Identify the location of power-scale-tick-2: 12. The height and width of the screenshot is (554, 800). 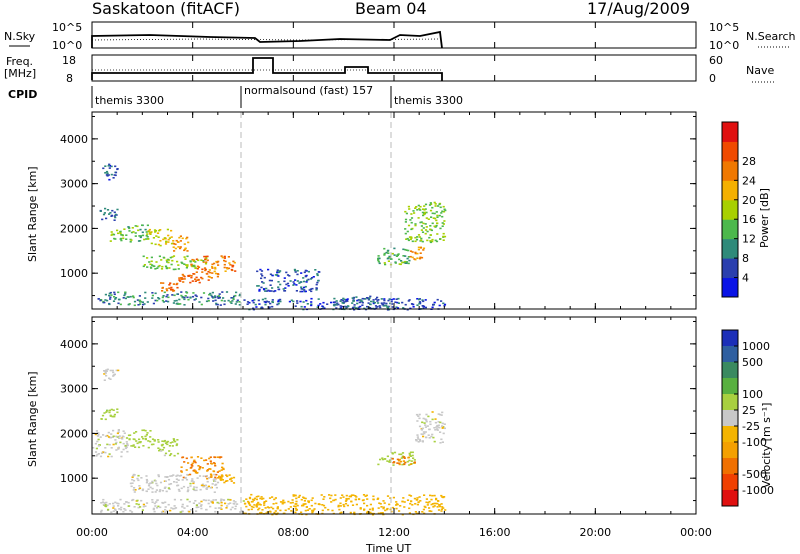
(749, 239).